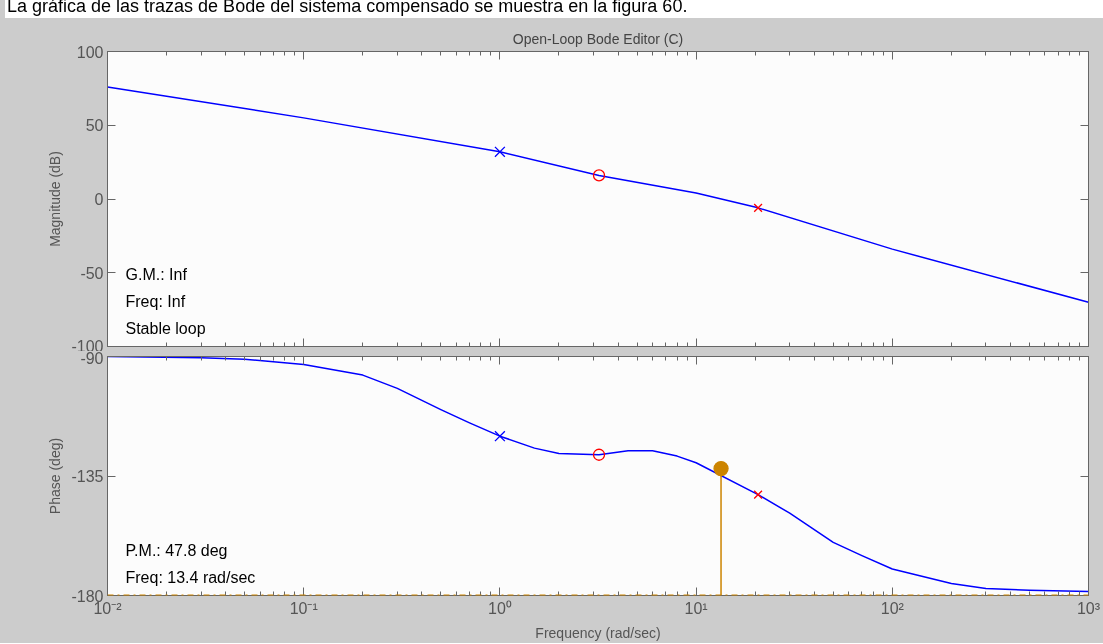 The width and height of the screenshot is (1103, 644). Describe the element at coordinates (92, 273) in the screenshot. I see `y-tick-label: -50` at that location.